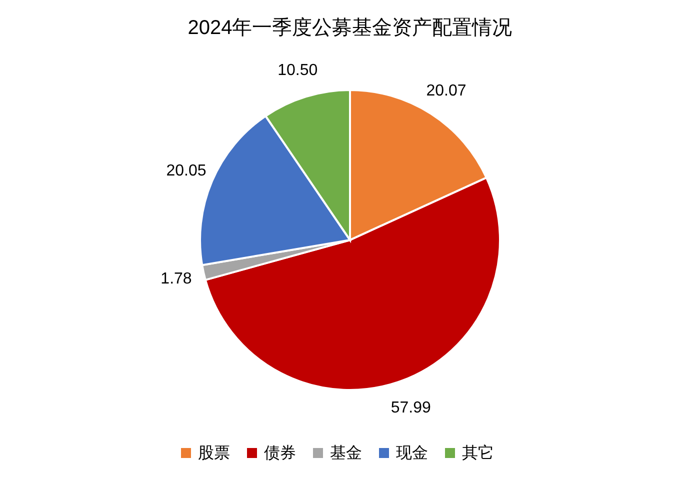 The height and width of the screenshot is (483, 700). Describe the element at coordinates (412, 453) in the screenshot. I see `legend-label: 现金` at that location.